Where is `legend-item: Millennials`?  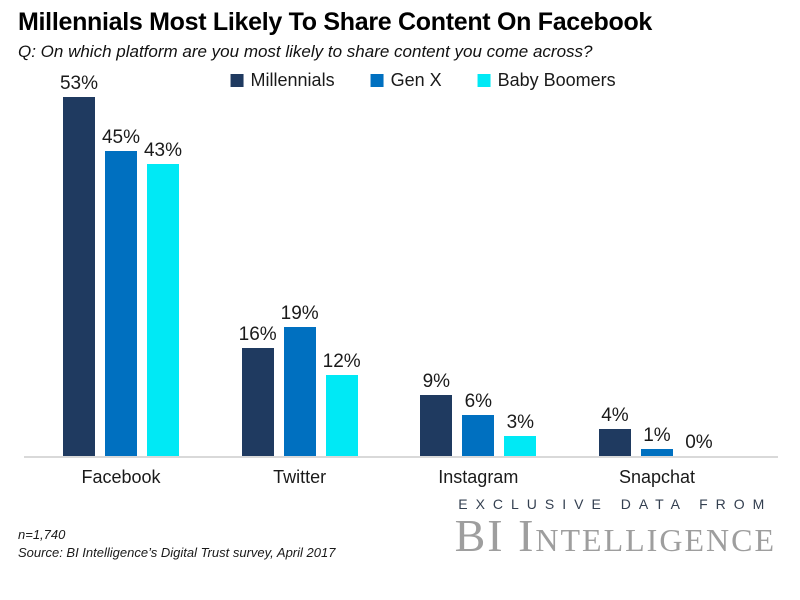 legend-item: Millennials is located at coordinates (282, 80).